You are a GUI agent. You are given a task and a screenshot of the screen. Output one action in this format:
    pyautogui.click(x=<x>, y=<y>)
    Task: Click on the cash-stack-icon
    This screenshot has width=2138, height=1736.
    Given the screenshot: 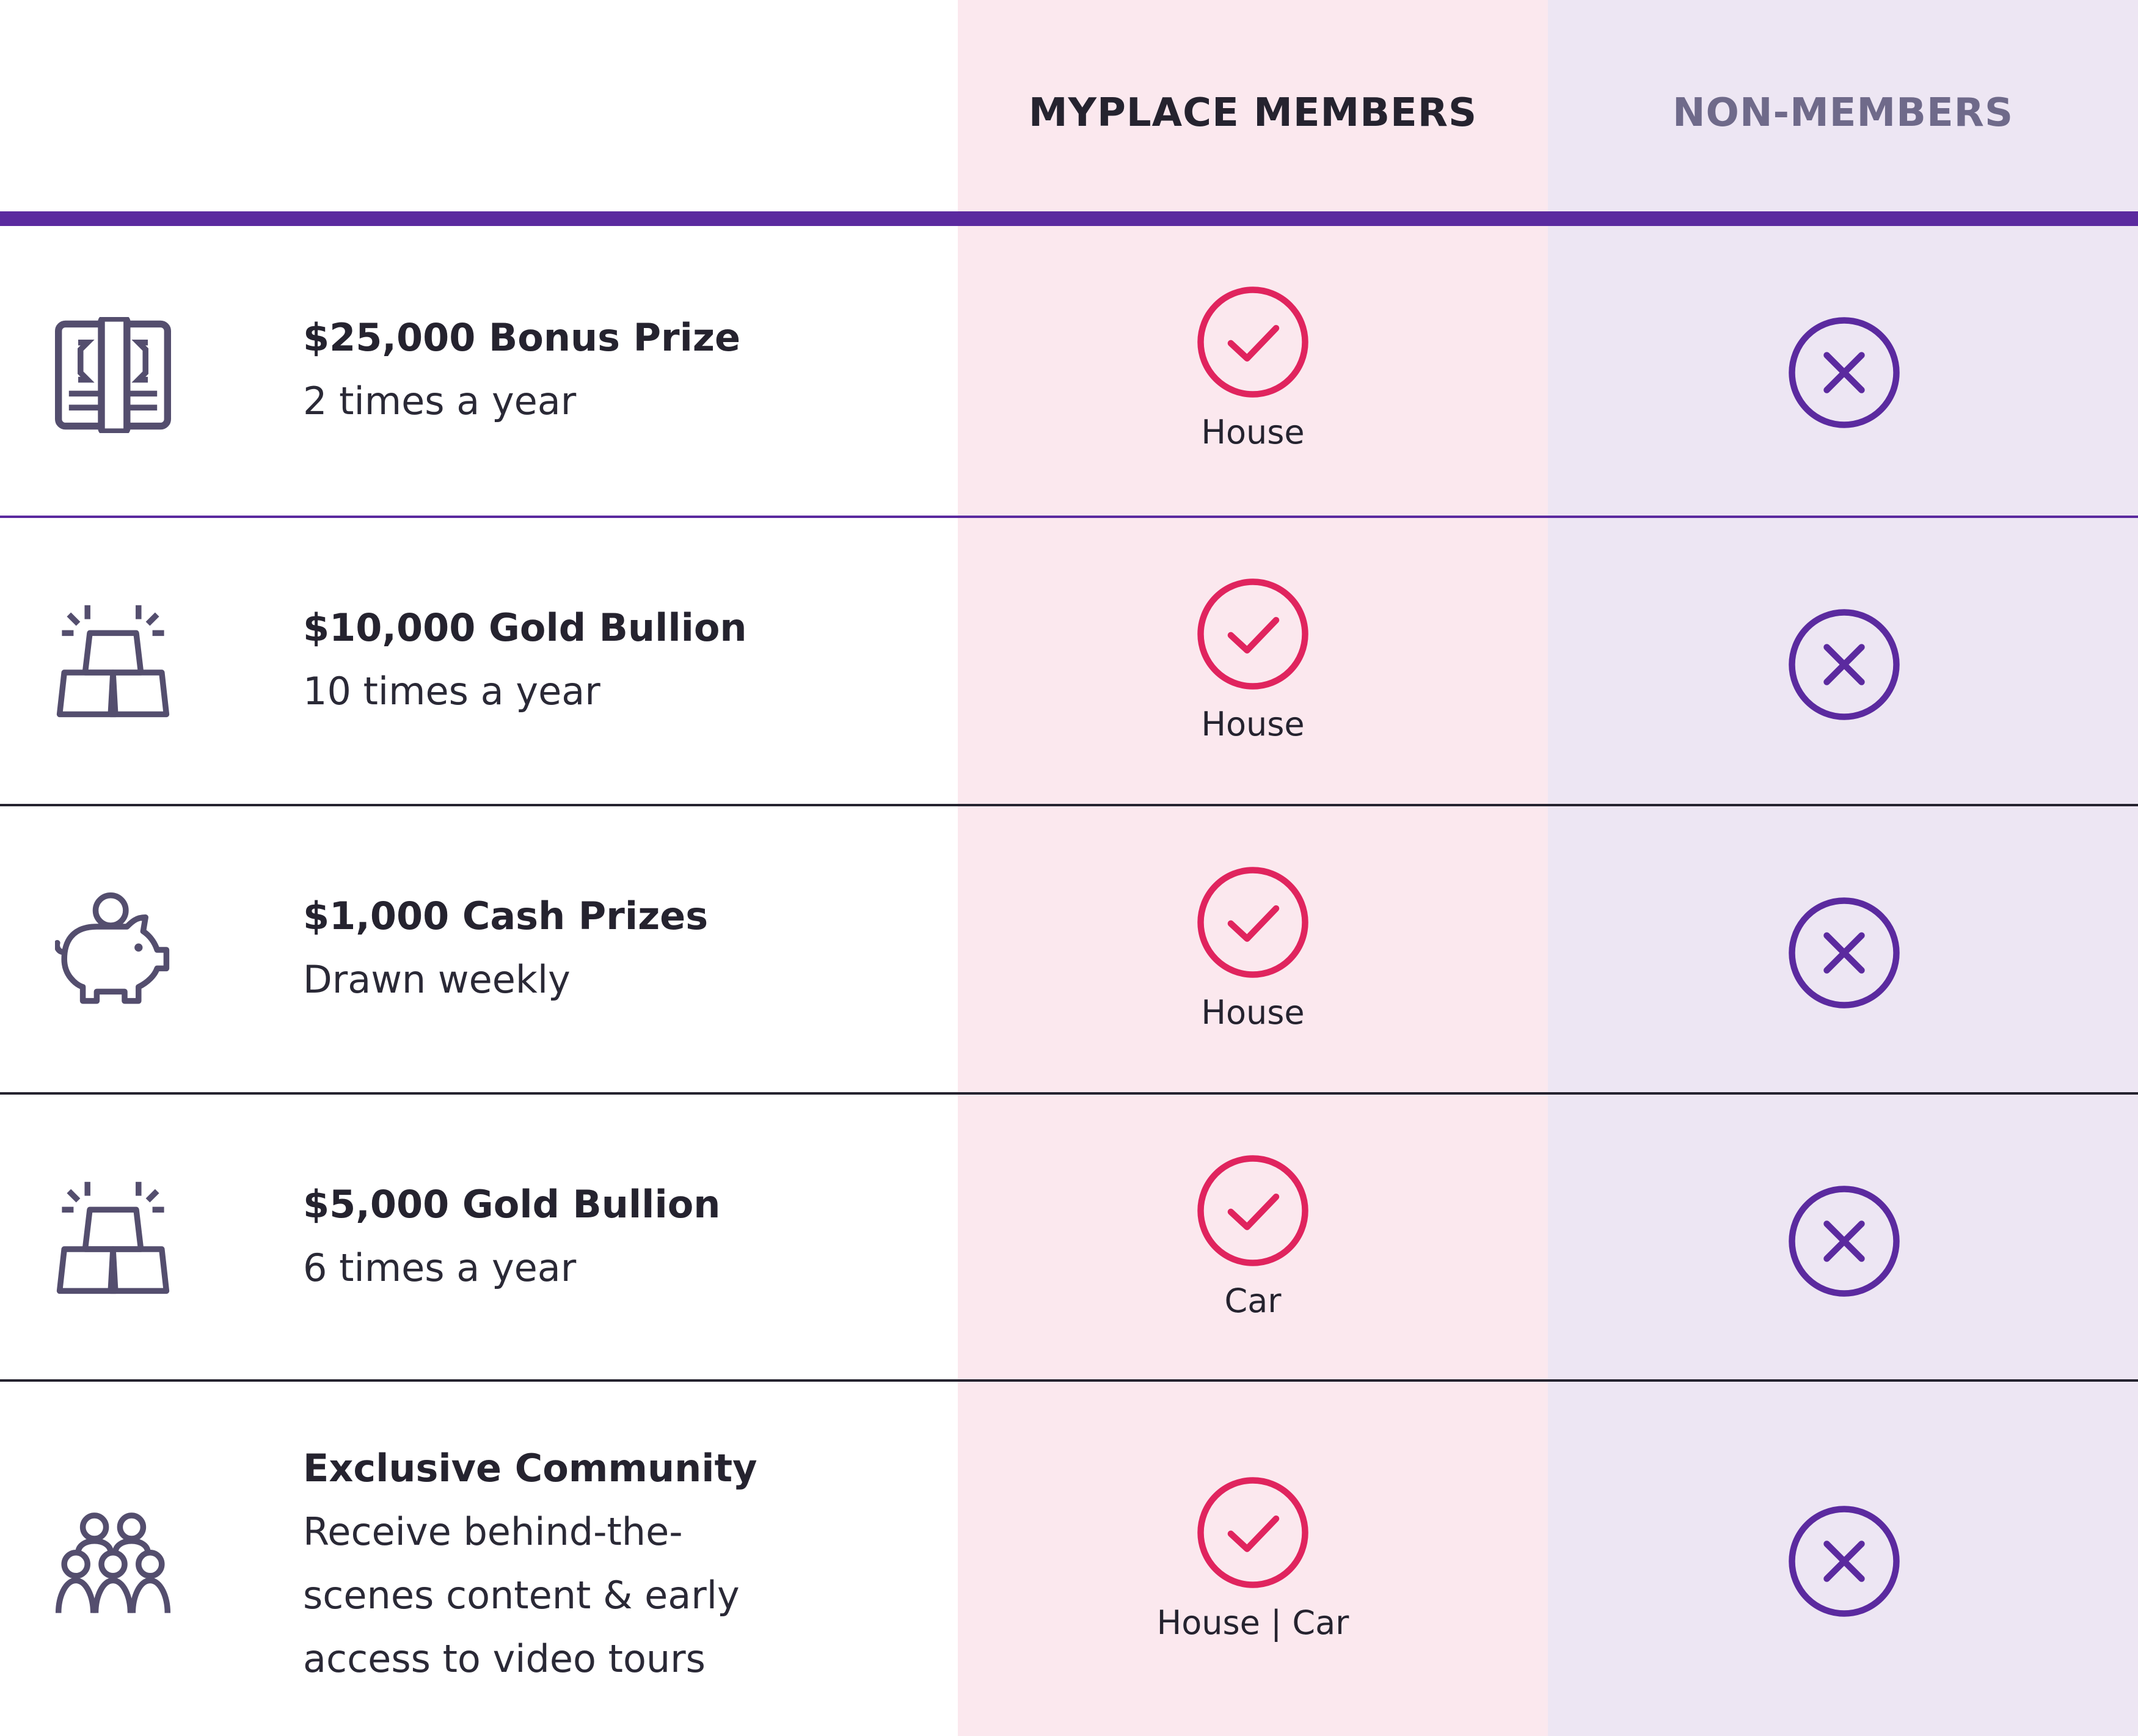 What is the action you would take?
    pyautogui.click(x=113, y=375)
    